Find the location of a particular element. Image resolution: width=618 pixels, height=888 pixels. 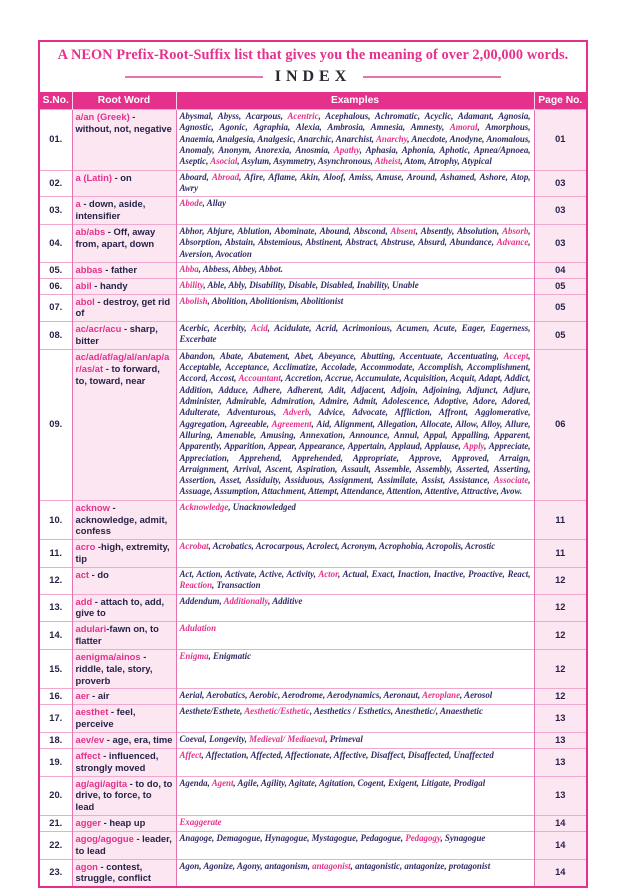

serial-number: 12. is located at coordinates (56, 580).